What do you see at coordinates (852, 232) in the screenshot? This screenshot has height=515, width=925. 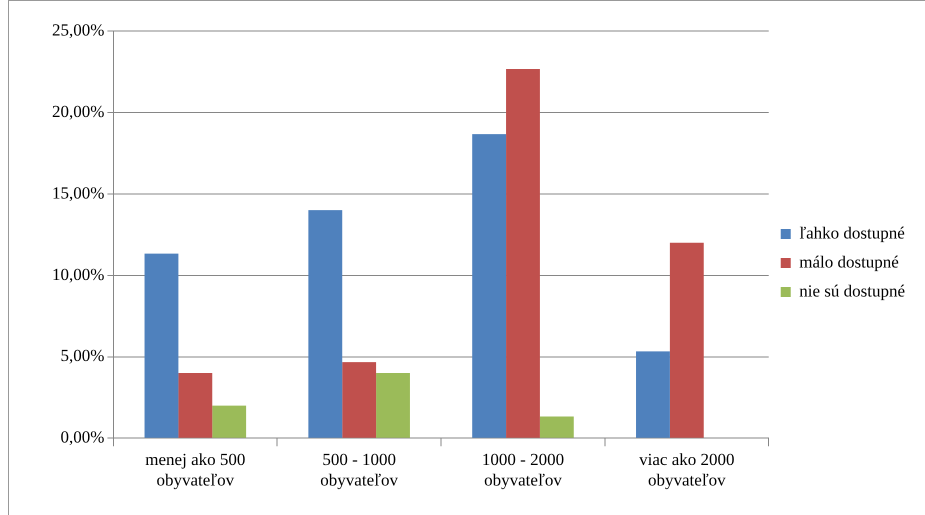 I see `legend-label: ľahko dostupné` at bounding box center [852, 232].